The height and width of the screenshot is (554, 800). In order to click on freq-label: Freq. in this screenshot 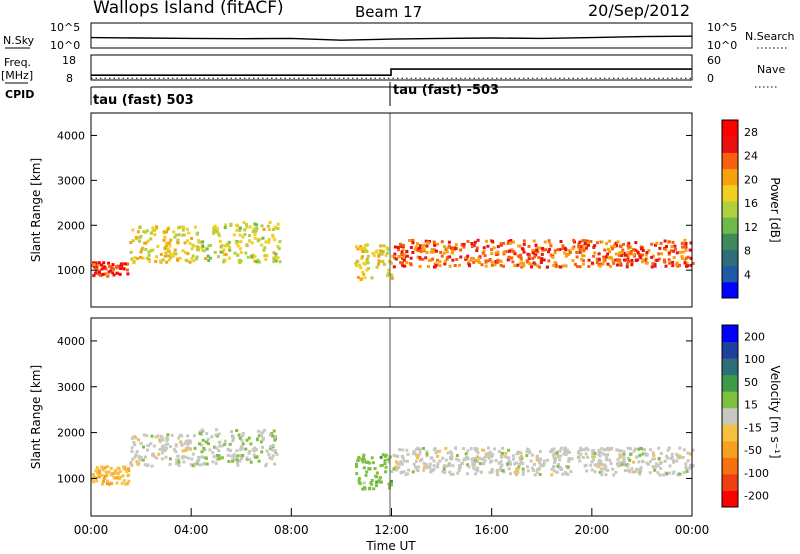, I will do `click(17, 62)`.